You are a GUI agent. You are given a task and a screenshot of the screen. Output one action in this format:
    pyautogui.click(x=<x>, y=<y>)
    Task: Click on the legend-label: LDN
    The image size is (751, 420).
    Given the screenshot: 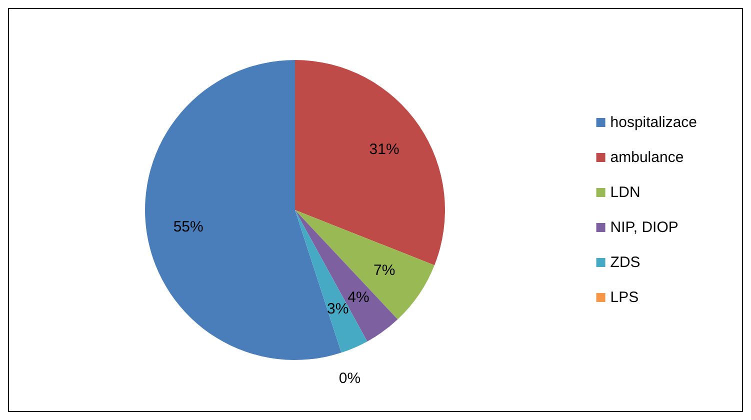 What is the action you would take?
    pyautogui.click(x=625, y=192)
    